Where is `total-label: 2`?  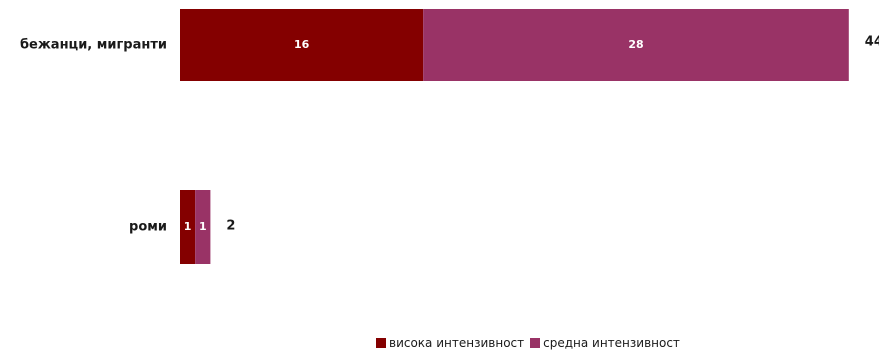 total-label: 2 is located at coordinates (230, 226).